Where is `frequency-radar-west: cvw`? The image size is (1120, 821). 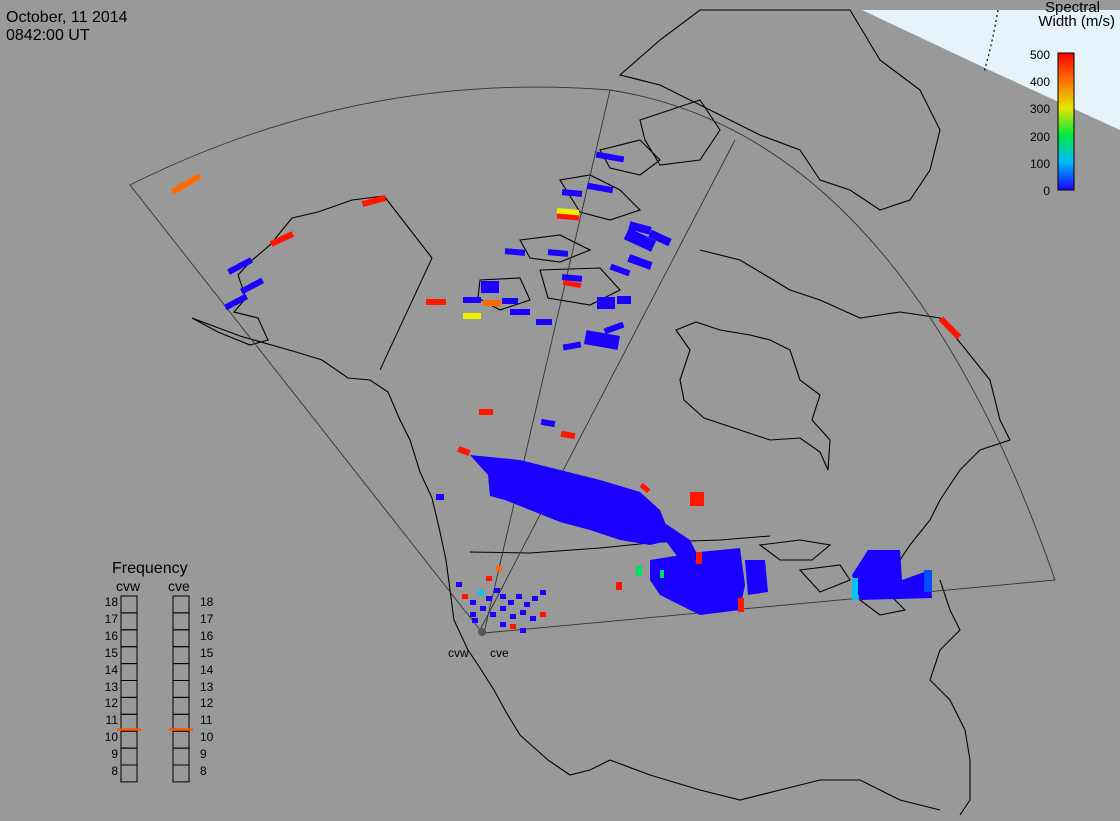
frequency-radar-west: cvw is located at coordinates (128, 586).